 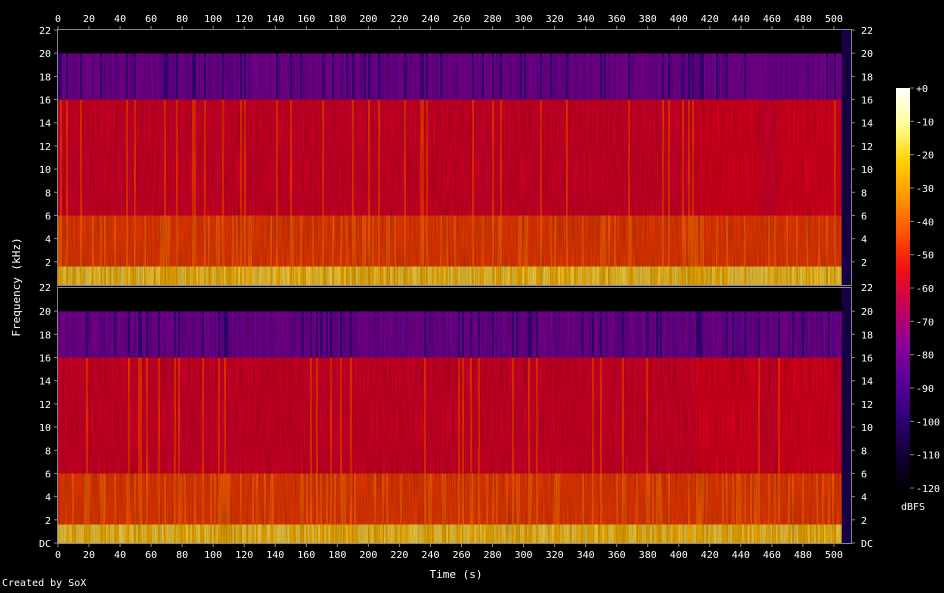 I want to click on x-tick-label-top: 360, so click(x=617, y=19).